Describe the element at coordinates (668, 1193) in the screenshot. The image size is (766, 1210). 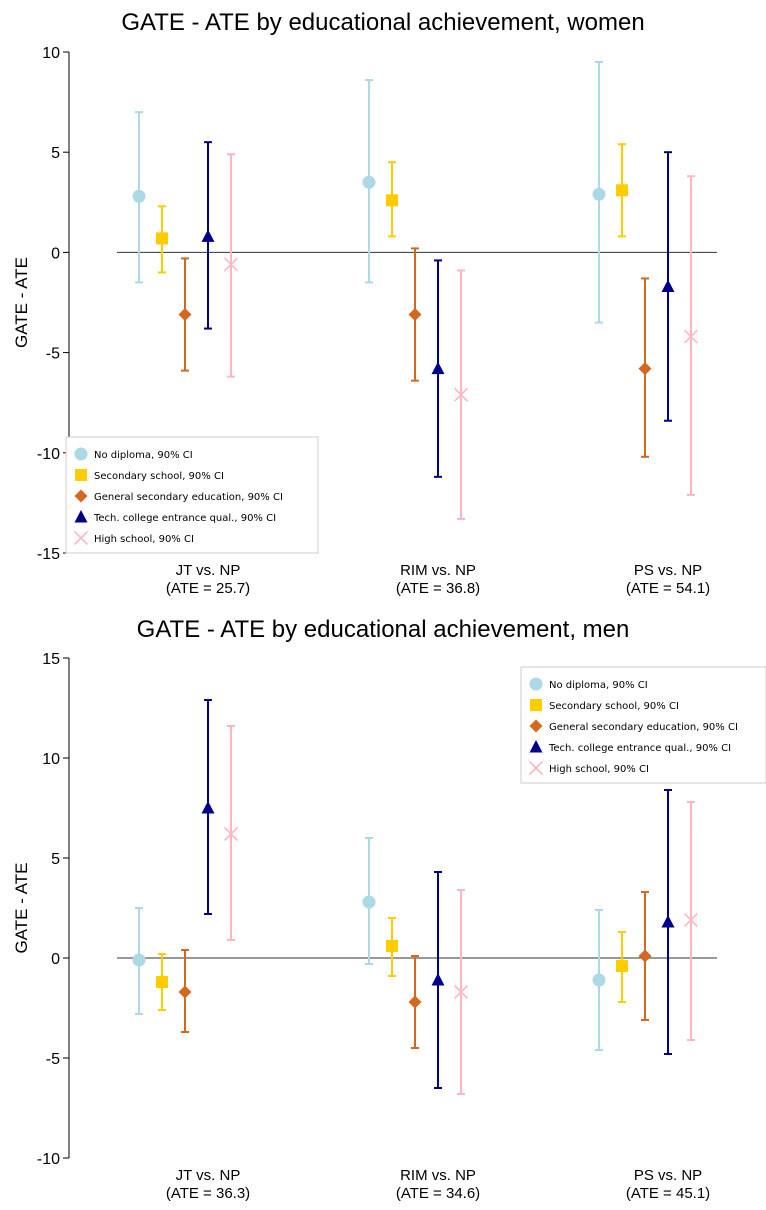
I see `x-category-sublabel: (ATE = 45.1)` at that location.